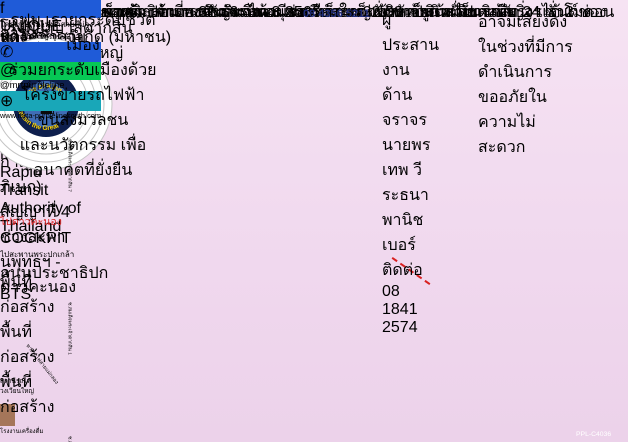 This screenshot has width=628, height=442. What do you see at coordinates (17, 391) in the screenshot?
I see `train-station-label-2: วงเวียนใหญ่` at bounding box center [17, 391].